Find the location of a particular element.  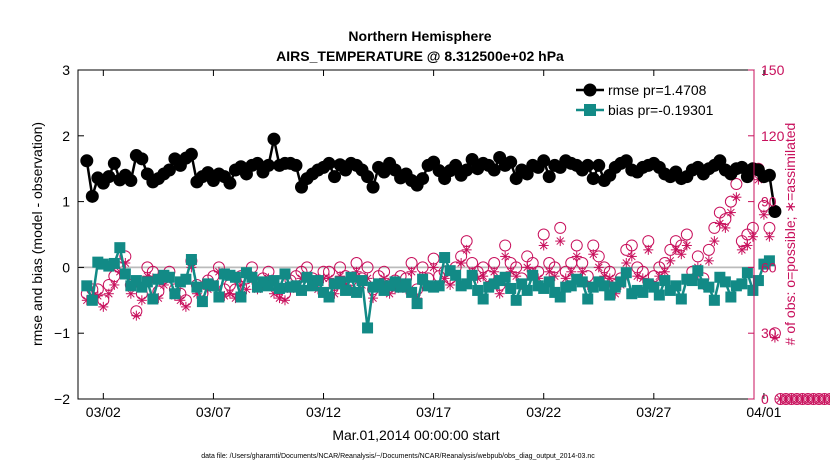

y-tick-label-right: 0 is located at coordinates (765, 399).